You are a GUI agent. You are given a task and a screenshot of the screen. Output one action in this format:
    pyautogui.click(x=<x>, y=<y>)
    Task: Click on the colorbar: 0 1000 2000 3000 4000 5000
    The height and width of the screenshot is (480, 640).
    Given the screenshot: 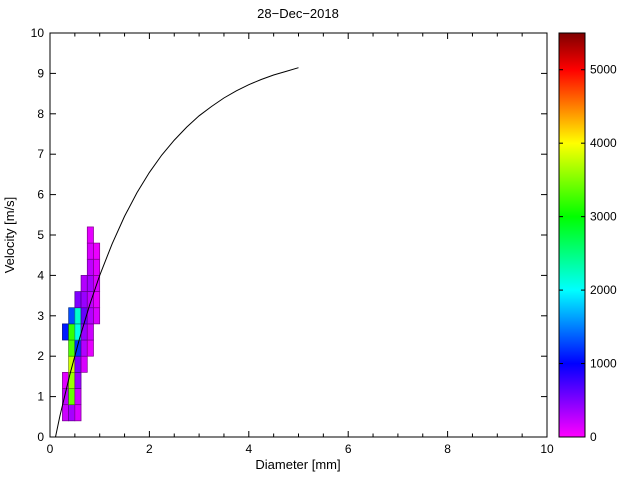 What is the action you would take?
    pyautogui.click(x=587, y=238)
    